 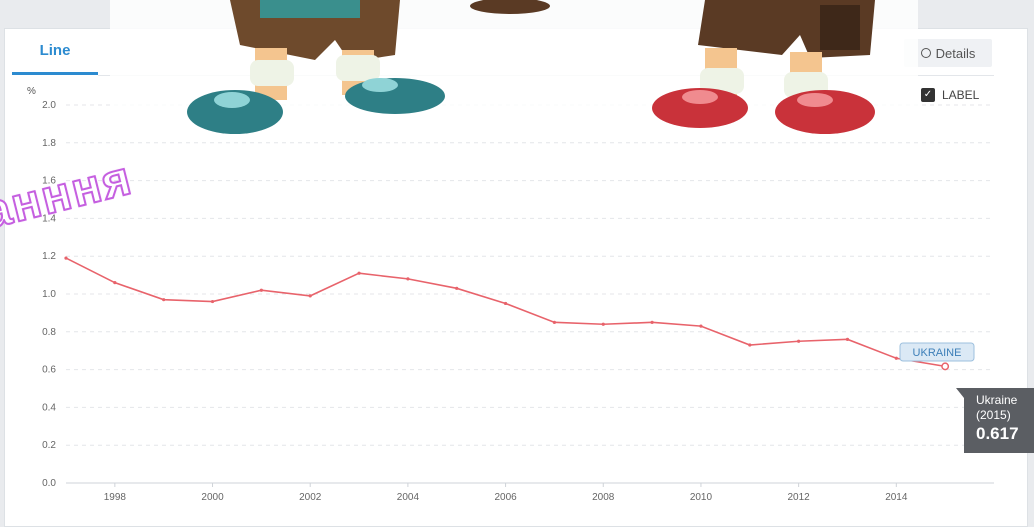 I want to click on details-button: Details, so click(x=948, y=53).